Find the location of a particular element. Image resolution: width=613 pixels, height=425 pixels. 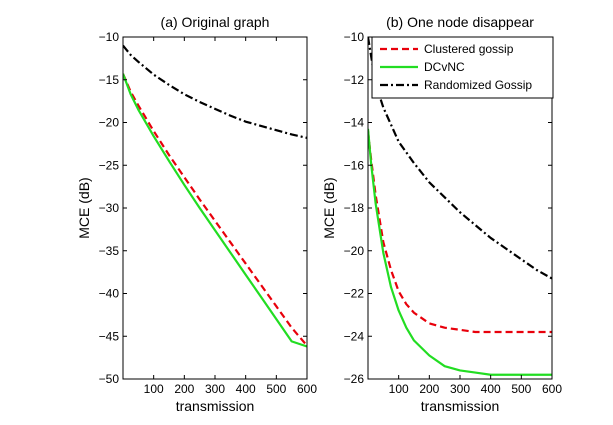

legend-entry-randomized-gossip: Randomized Gossip is located at coordinates (478, 85).